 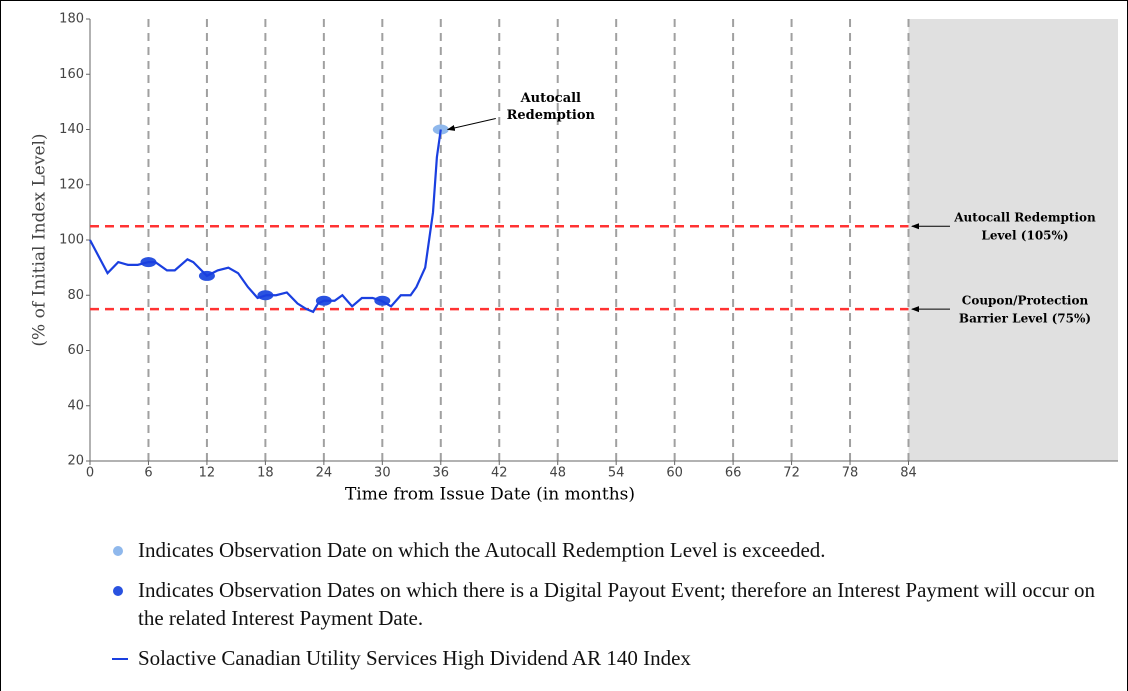 I want to click on x-tick-label: 60, so click(x=674, y=473).